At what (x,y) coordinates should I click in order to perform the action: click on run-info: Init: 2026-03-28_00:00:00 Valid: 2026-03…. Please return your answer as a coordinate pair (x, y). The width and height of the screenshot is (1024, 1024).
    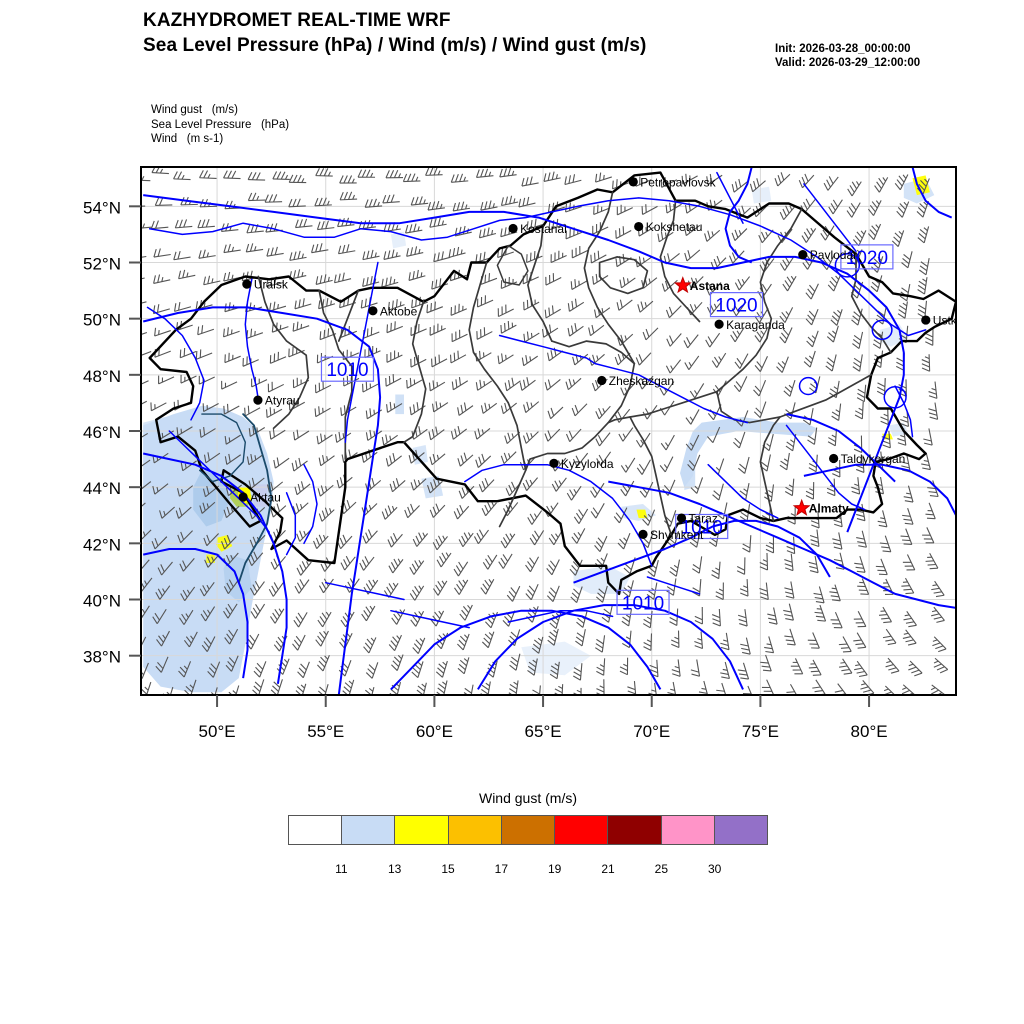
    Looking at the image, I should click on (847, 56).